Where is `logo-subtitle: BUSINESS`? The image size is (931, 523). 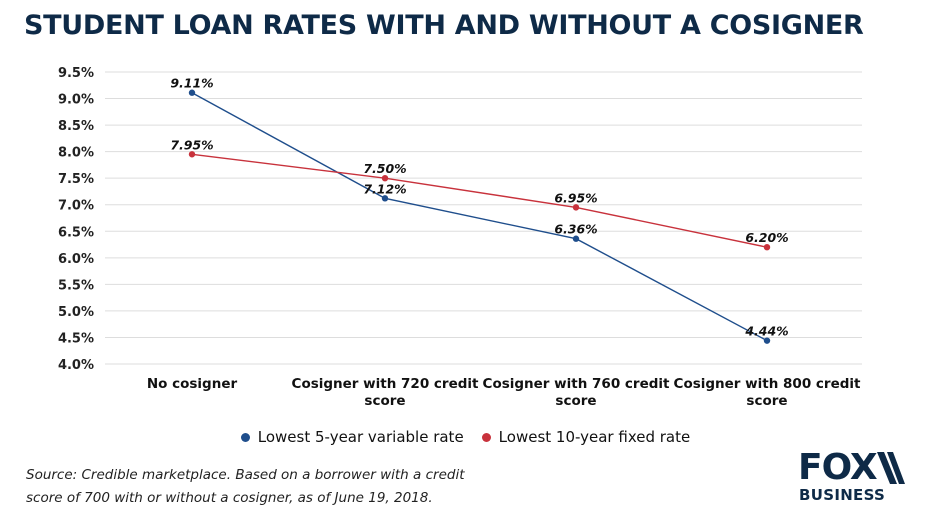 logo-subtitle: BUSINESS is located at coordinates (842, 495).